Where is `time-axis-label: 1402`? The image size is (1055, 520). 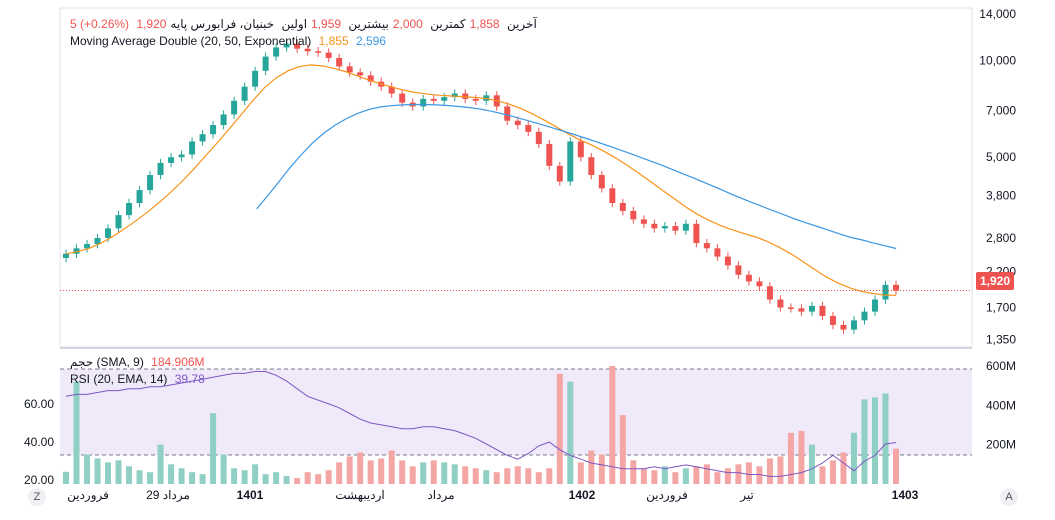 time-axis-label: 1402 is located at coordinates (582, 495).